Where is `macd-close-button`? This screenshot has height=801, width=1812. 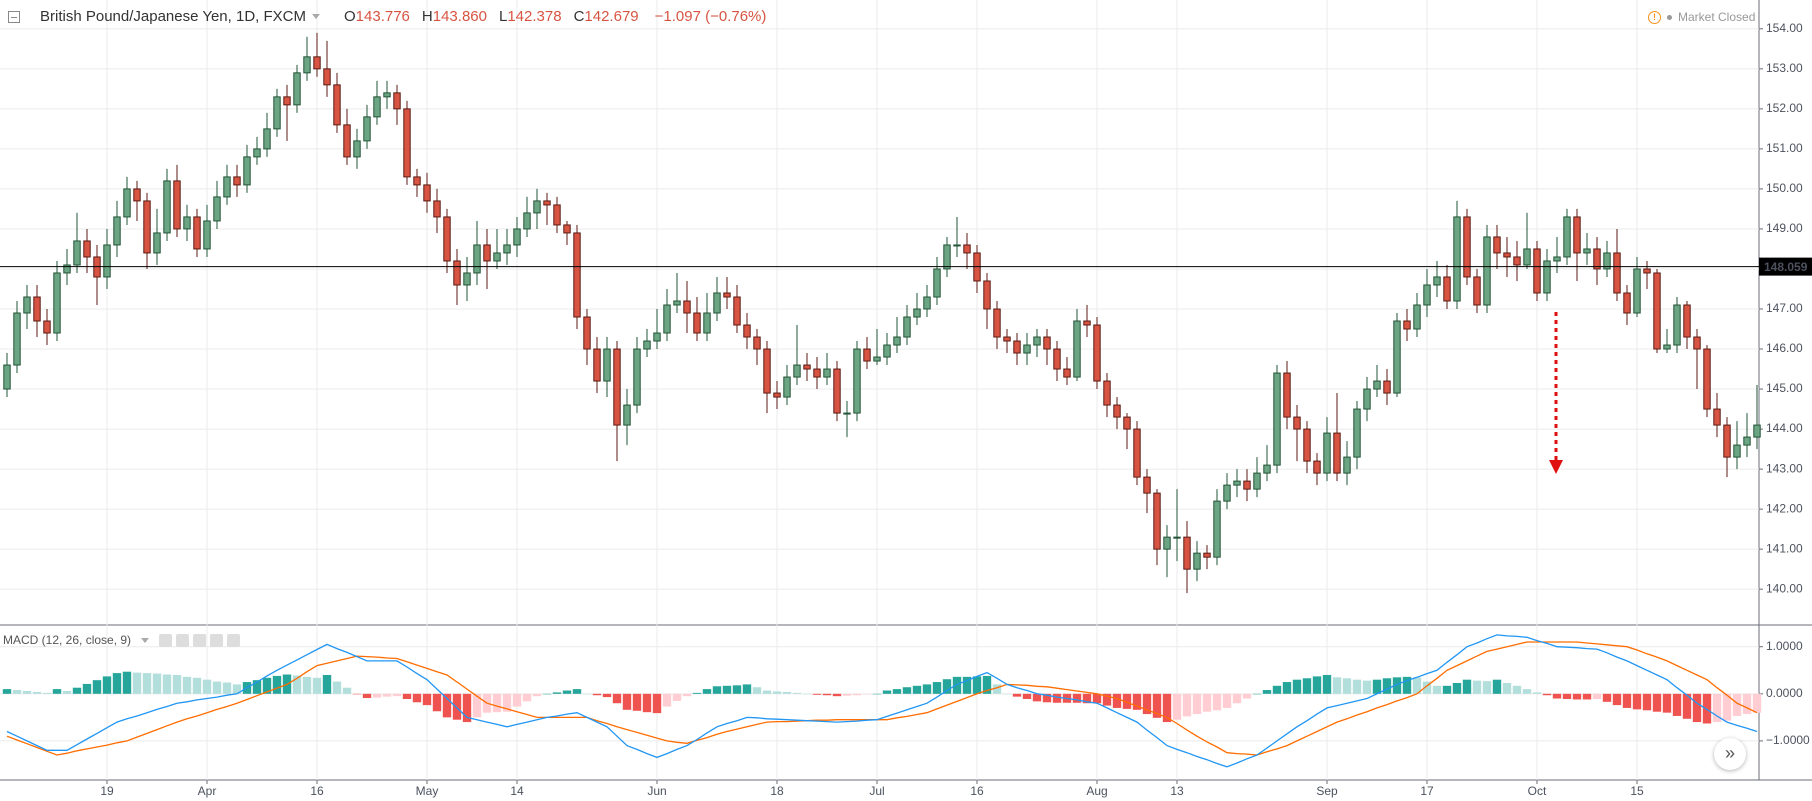
macd-close-button is located at coordinates (234, 640).